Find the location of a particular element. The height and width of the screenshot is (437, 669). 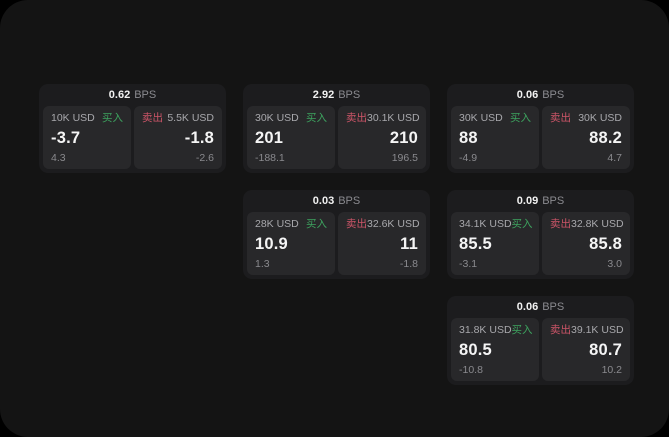

buy-panel-top-row: 28K USD 买入 is located at coordinates (291, 224).